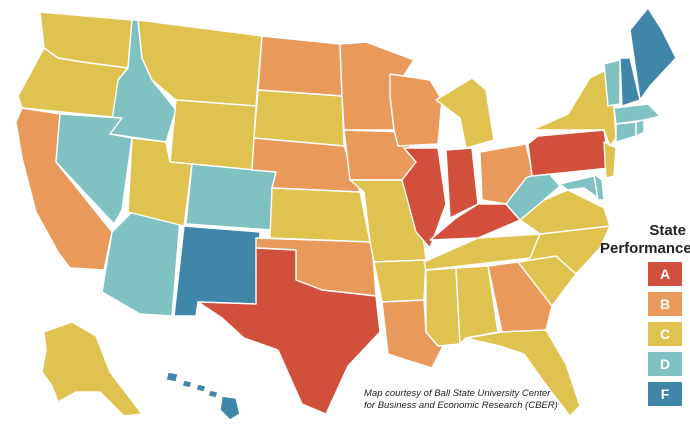 The width and height of the screenshot is (690, 436). Describe the element at coordinates (665, 394) in the screenshot. I see `legend-item-f: F` at that location.